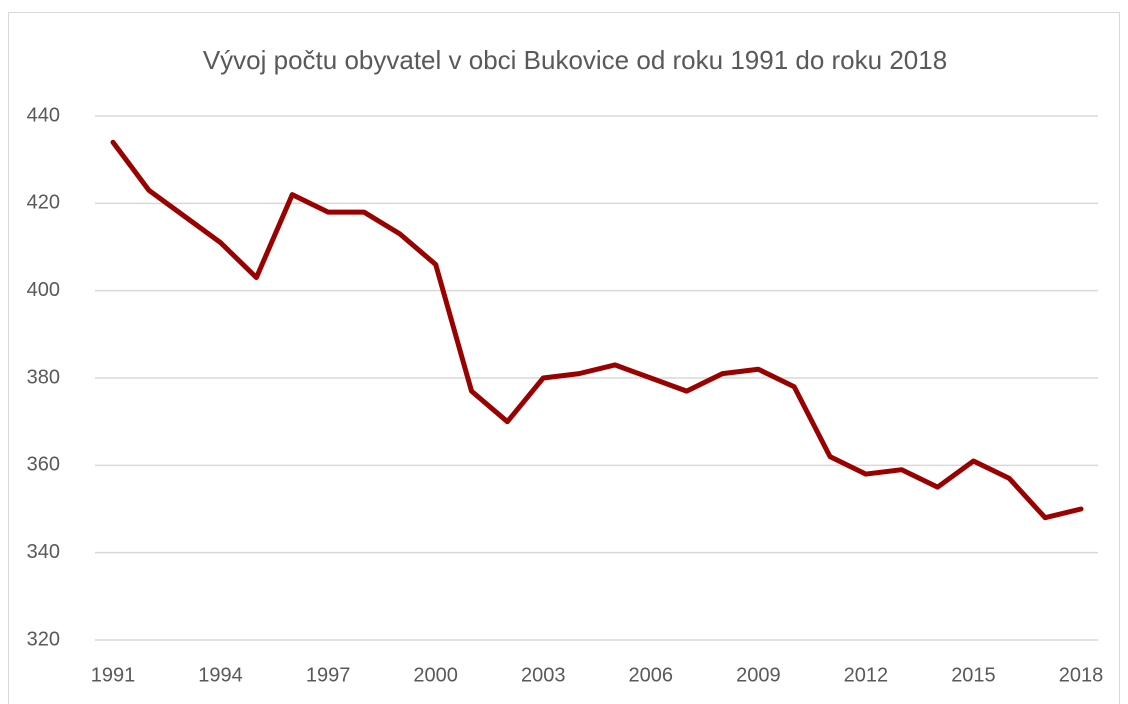  Describe the element at coordinates (43, 290) in the screenshot. I see `y-tick-label: 400` at that location.